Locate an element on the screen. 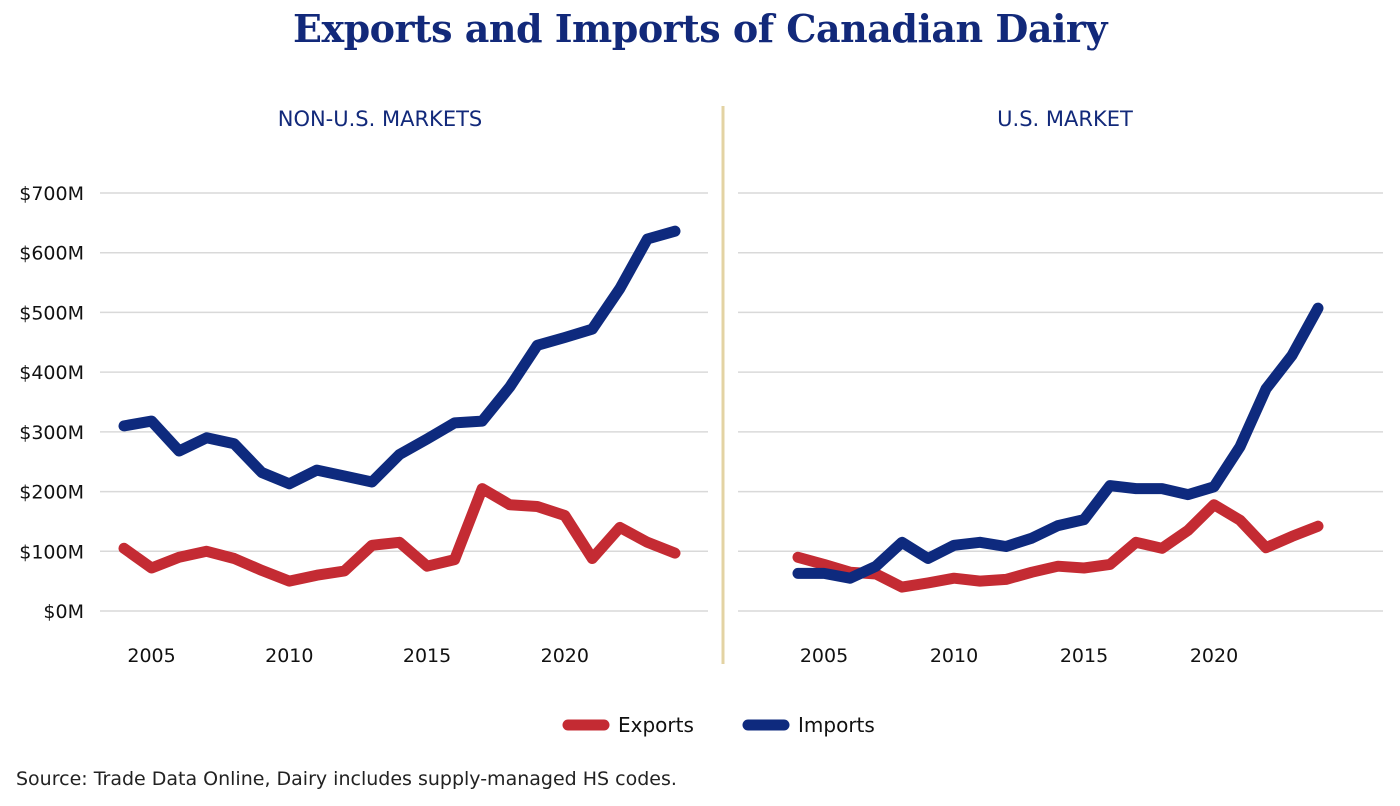 The image size is (1400, 806). panel-title: U.S. MARKET is located at coordinates (1065, 119).